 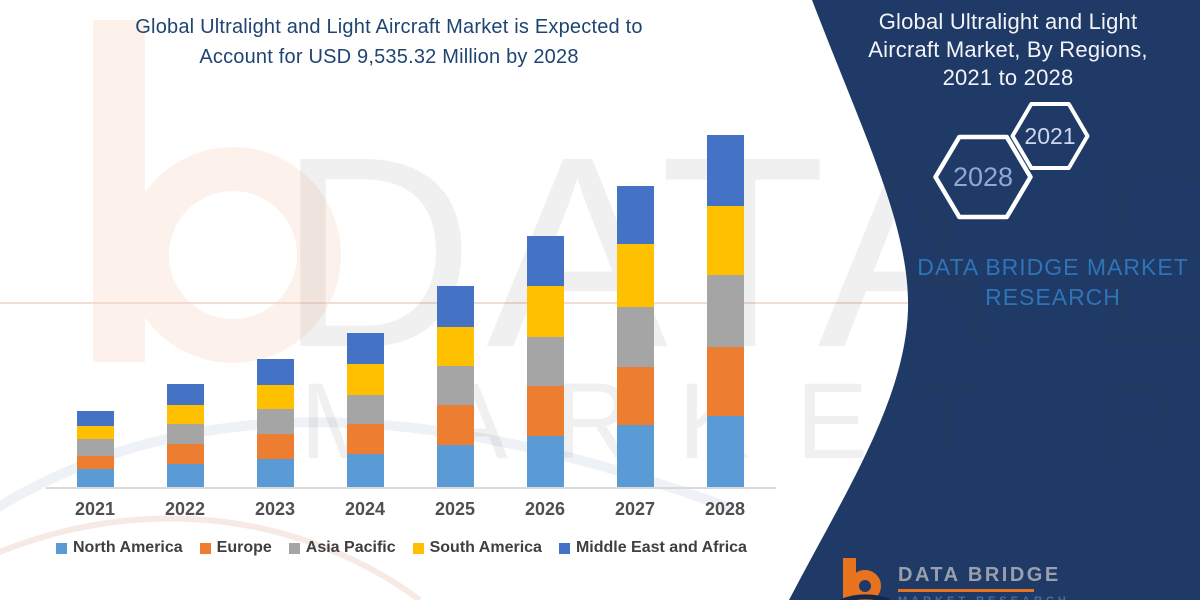 I want to click on stacked-bar-2023, so click(x=275, y=422).